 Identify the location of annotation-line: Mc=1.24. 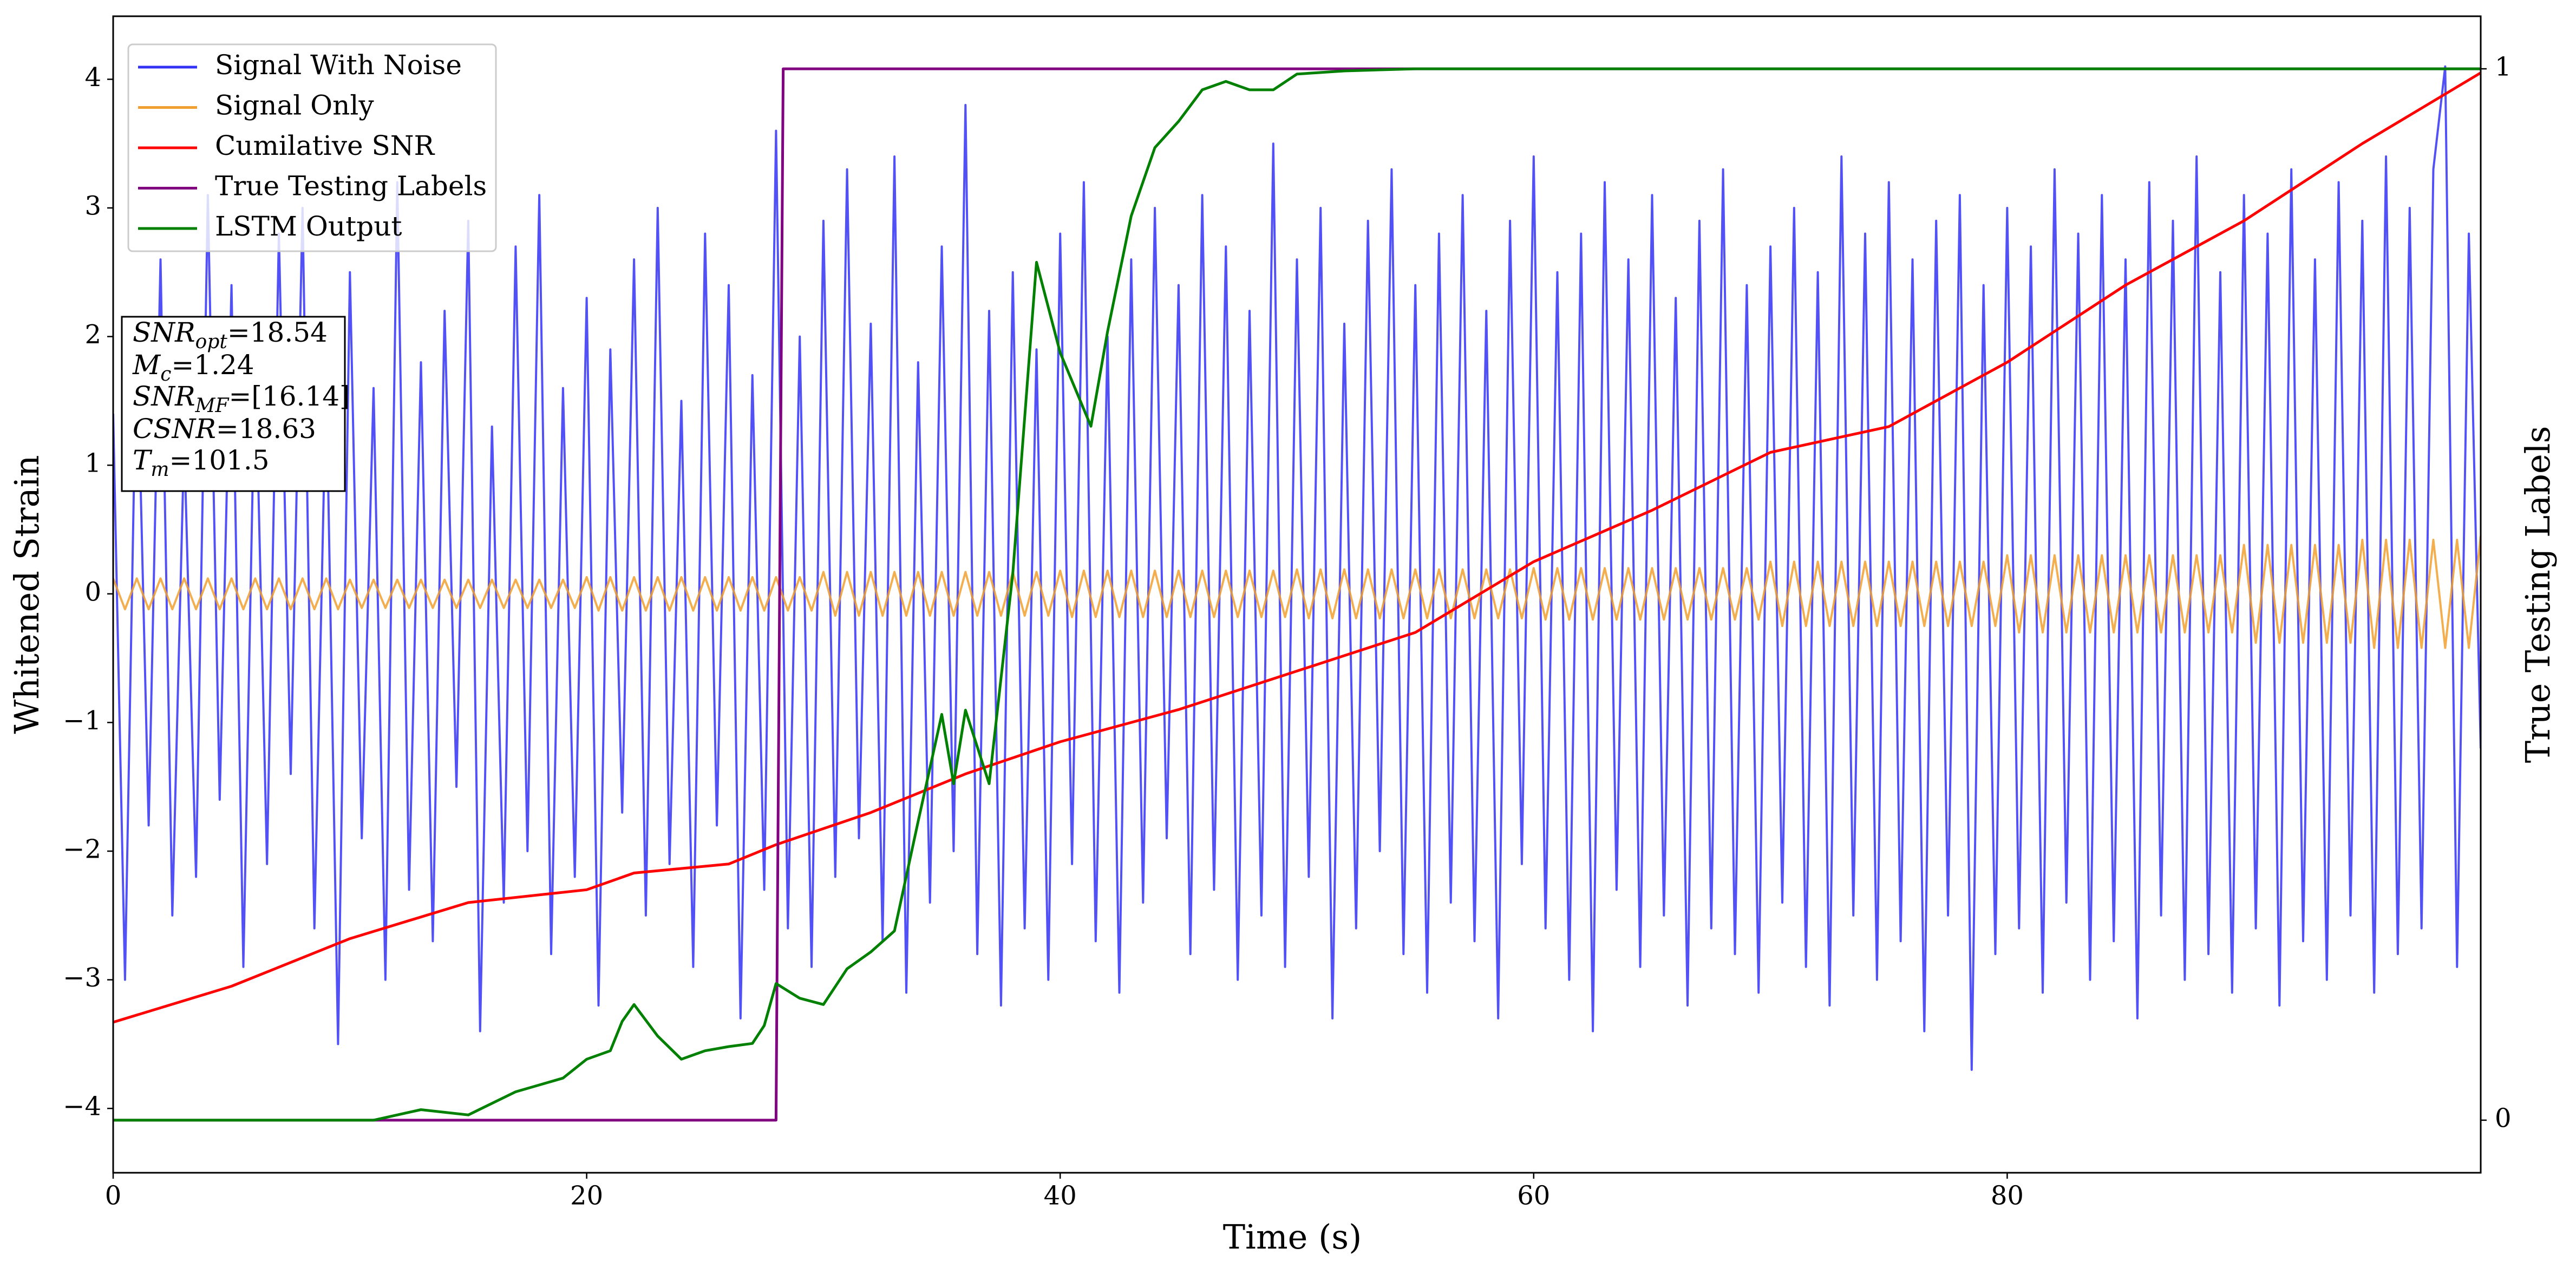
(193, 367).